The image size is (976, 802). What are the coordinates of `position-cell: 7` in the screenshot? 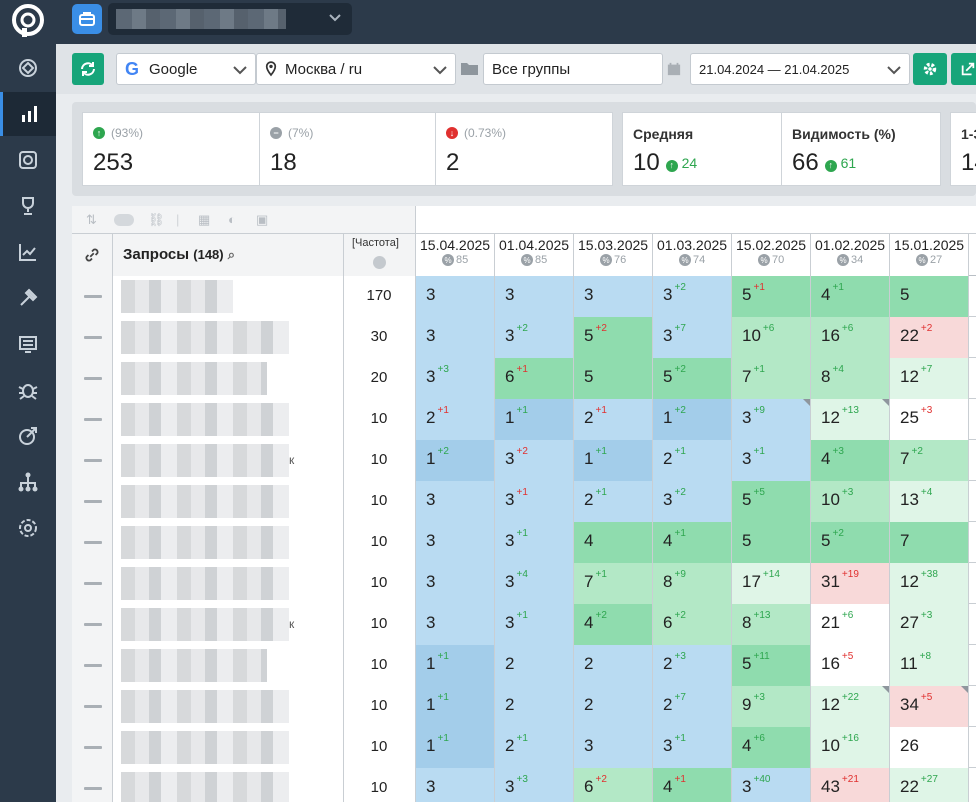 It's located at (929, 542).